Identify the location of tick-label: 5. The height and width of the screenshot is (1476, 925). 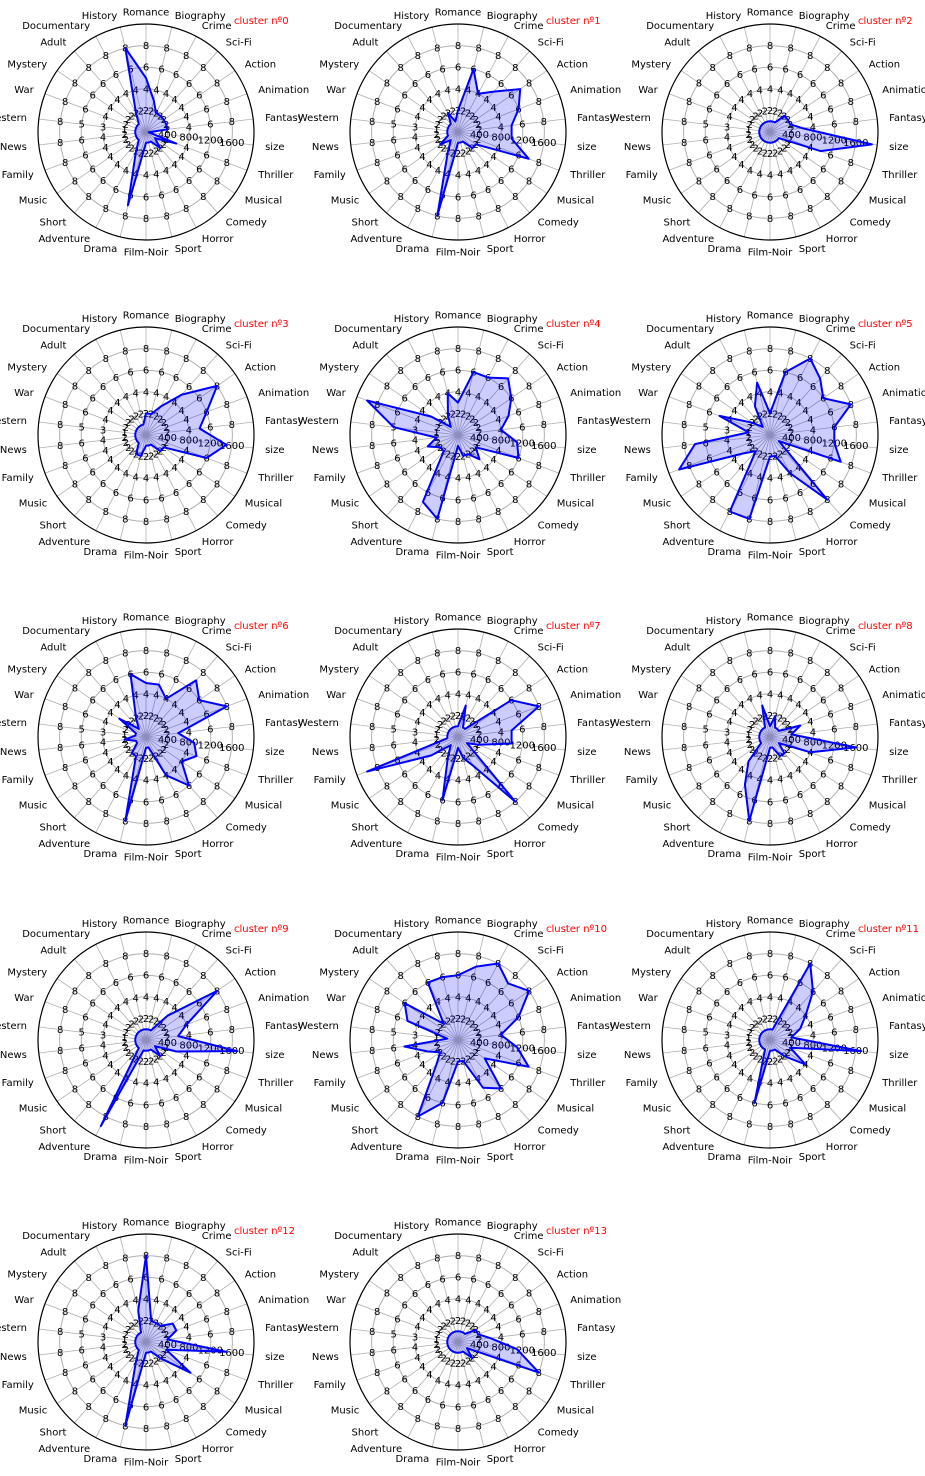
(394, 730).